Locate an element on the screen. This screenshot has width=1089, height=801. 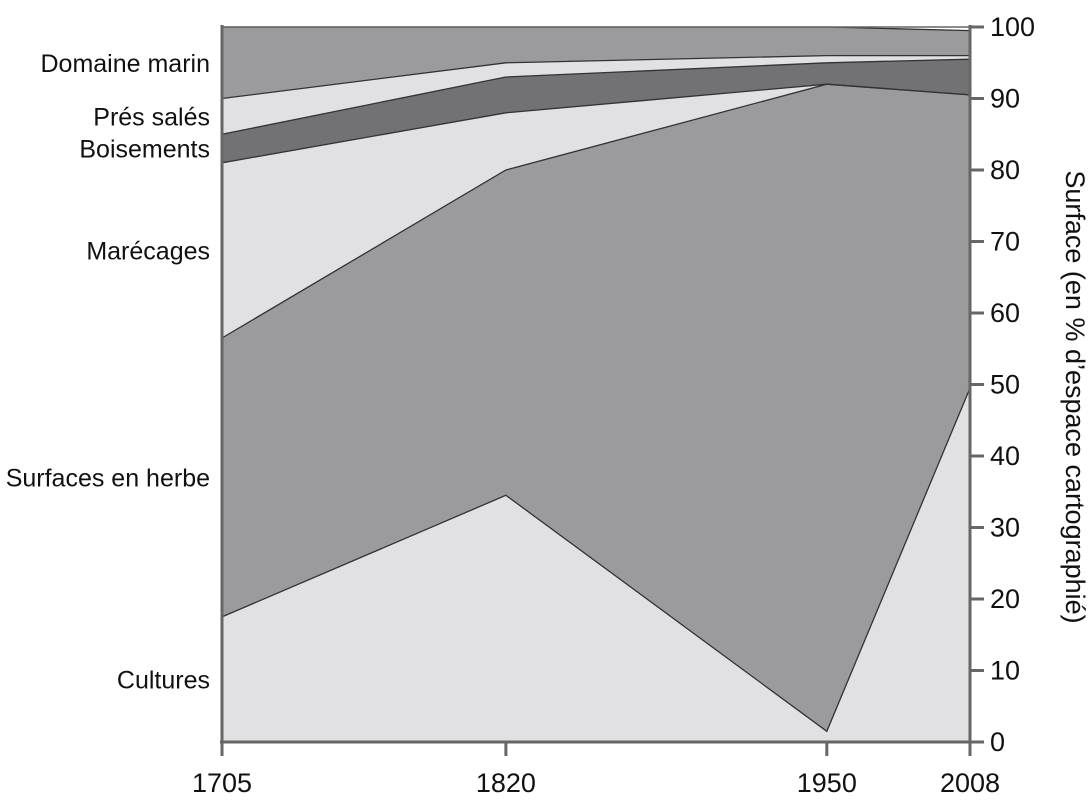
y-axis-title: Surface (en % d’espace cartographié) is located at coordinates (1074, 396).